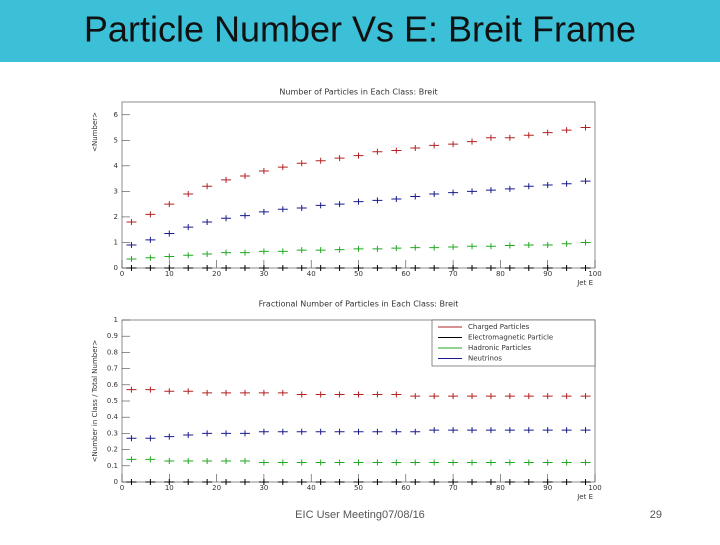  I want to click on y-tick-label: 0.8, so click(112, 352).